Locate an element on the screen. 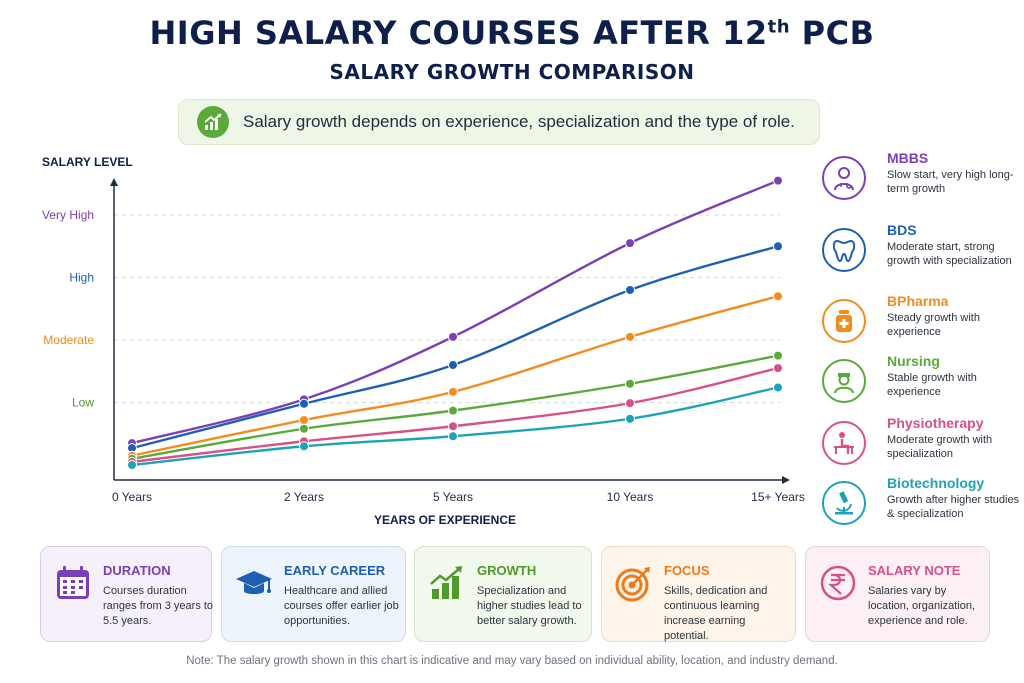  x-tick-label: 5 Years is located at coordinates (453, 497).